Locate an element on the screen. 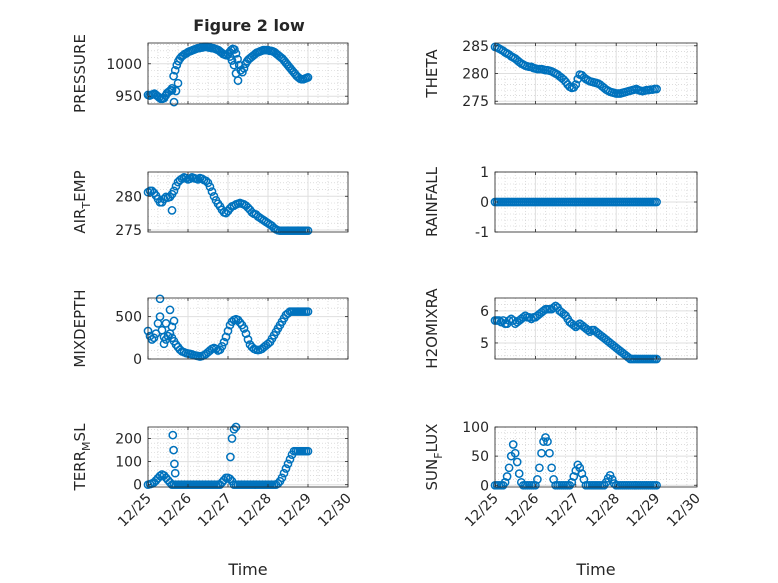 This screenshot has height=583, width=778. panel-pressure: 950 1000 PRESSURE is located at coordinates (210, 73).